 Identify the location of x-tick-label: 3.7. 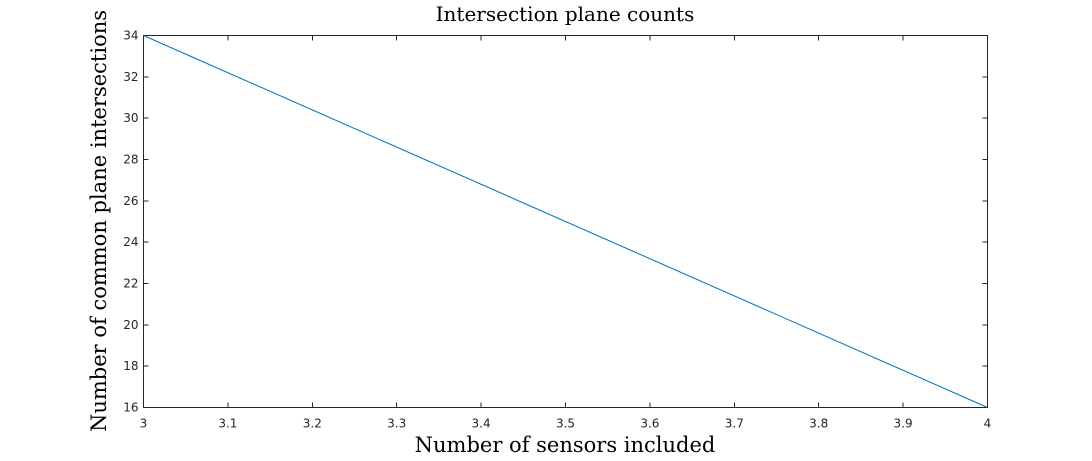
(734, 424).